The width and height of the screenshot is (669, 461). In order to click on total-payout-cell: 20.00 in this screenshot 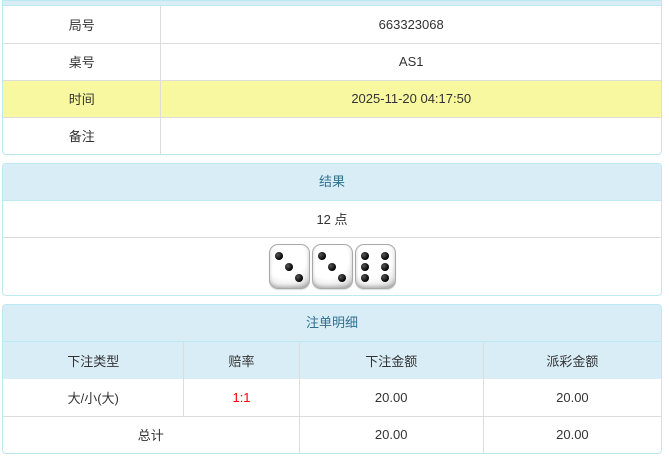, I will do `click(571, 434)`.